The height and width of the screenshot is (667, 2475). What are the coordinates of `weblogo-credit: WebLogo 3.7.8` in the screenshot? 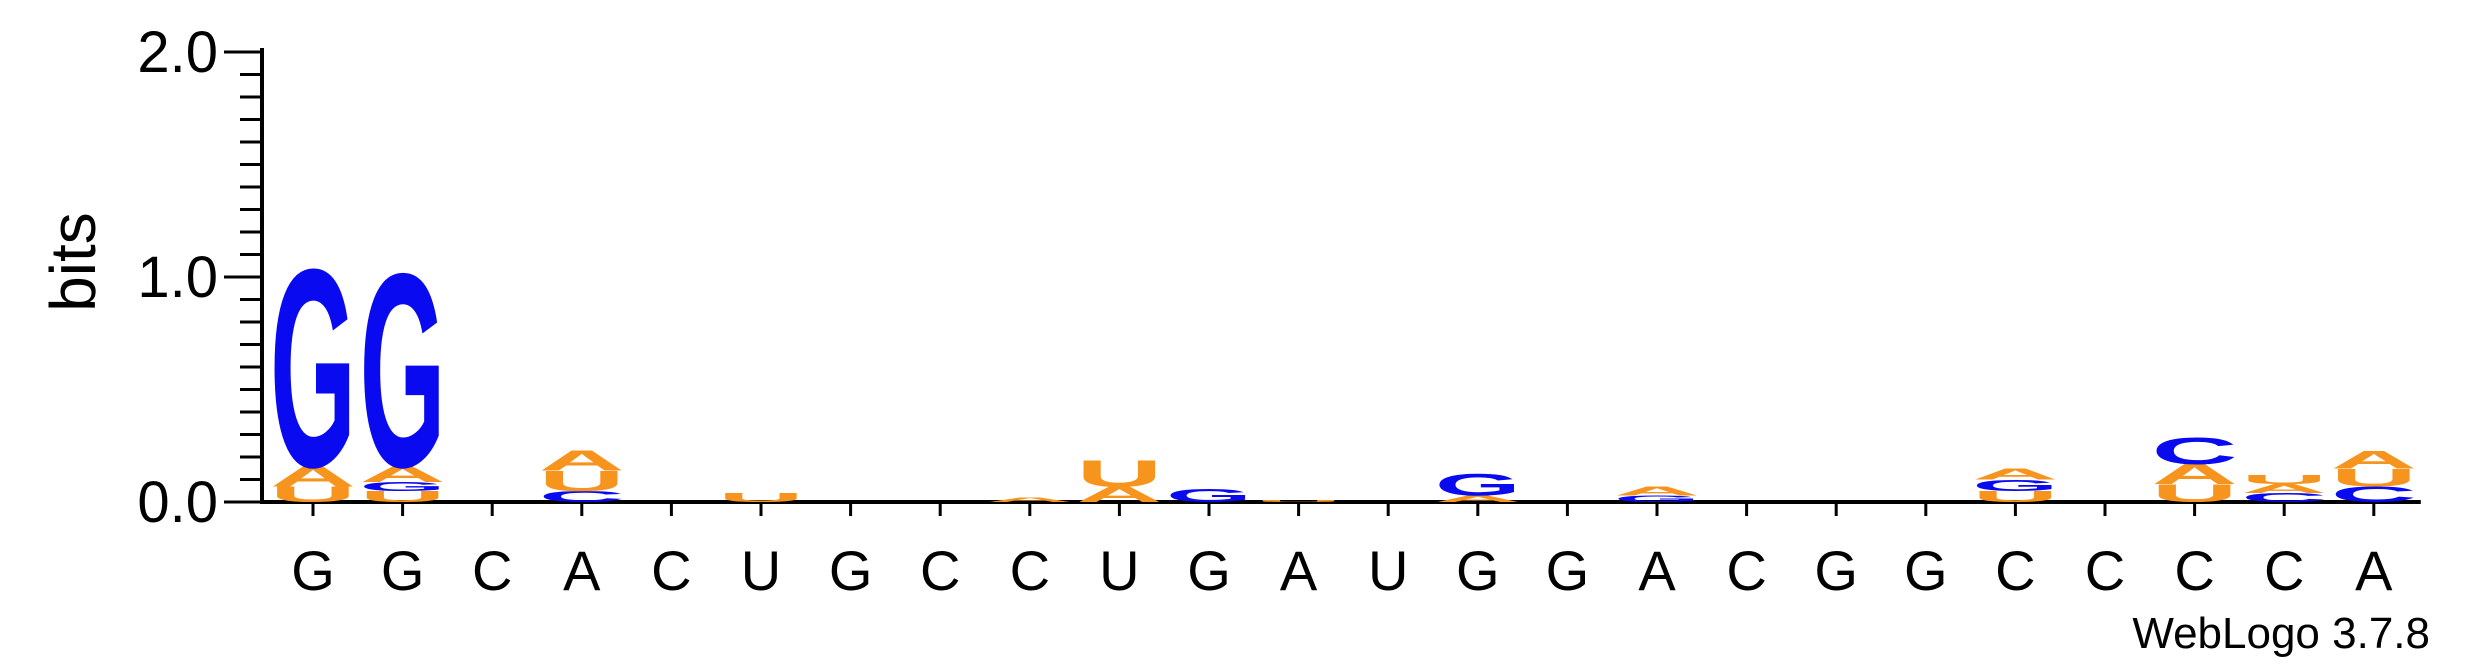 It's located at (2281, 633).